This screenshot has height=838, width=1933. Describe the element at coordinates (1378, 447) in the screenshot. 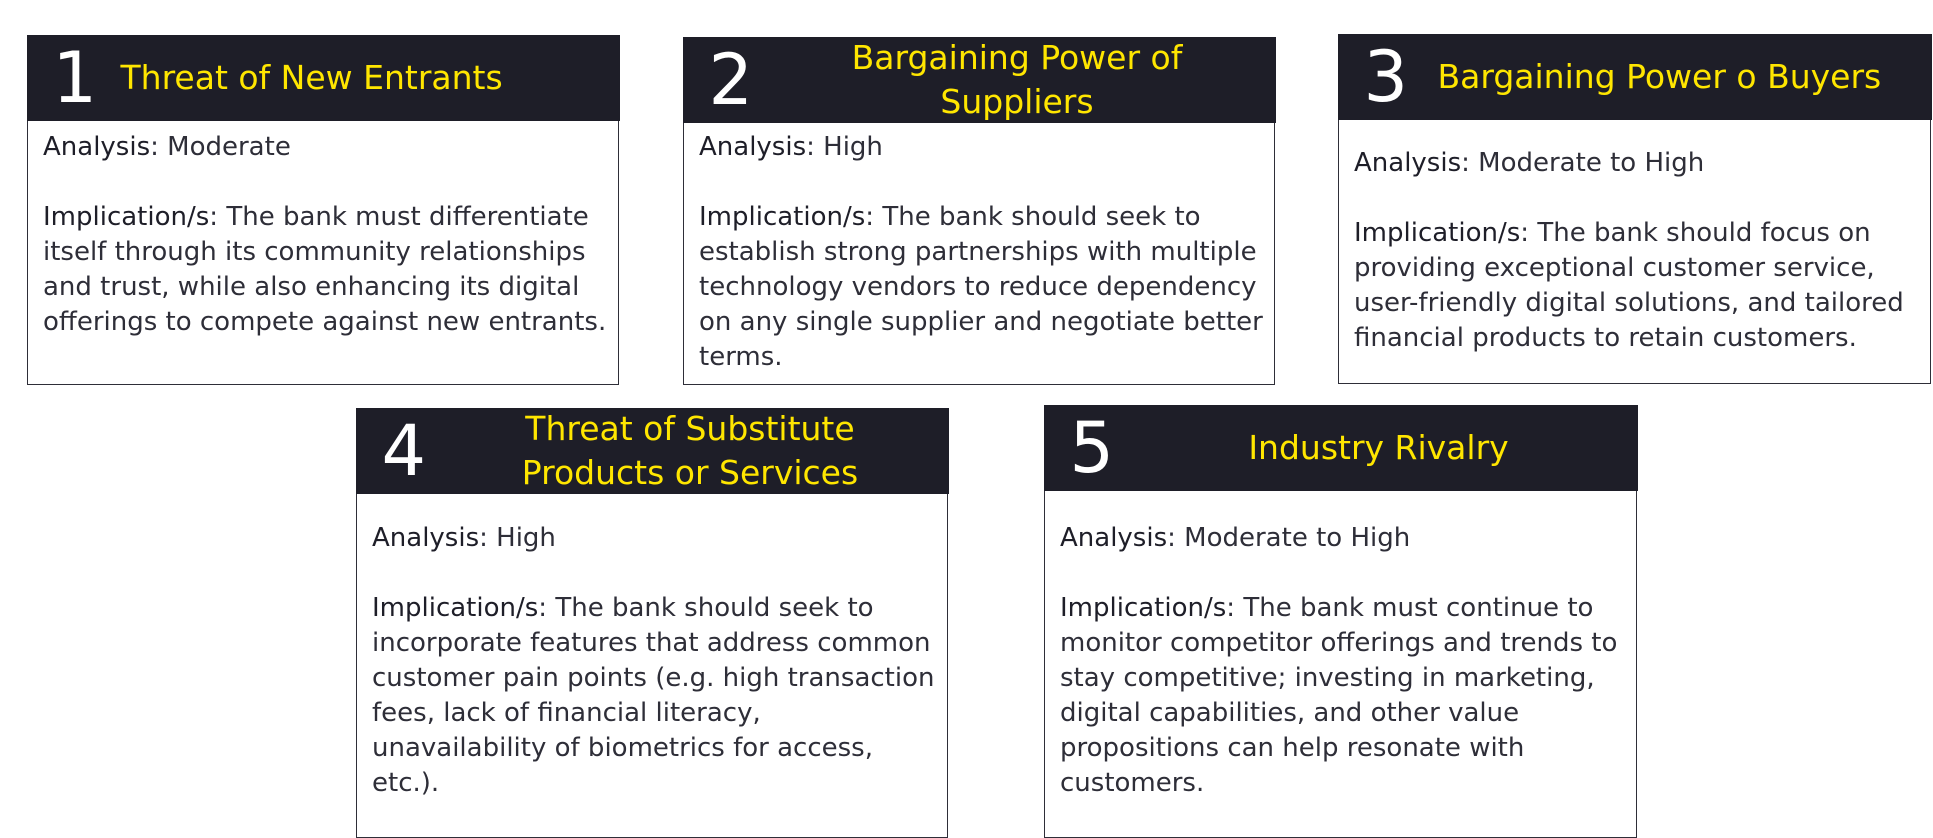

I see `card-title: Industry Rivalry` at that location.